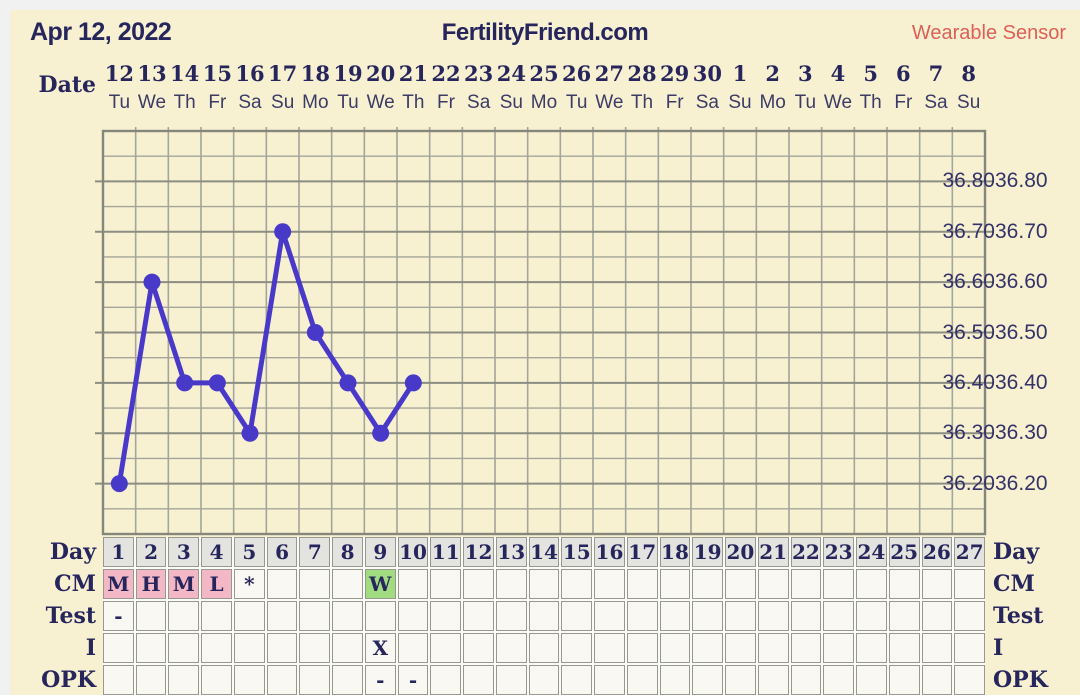  I want to click on test-row: -, so click(544, 616).